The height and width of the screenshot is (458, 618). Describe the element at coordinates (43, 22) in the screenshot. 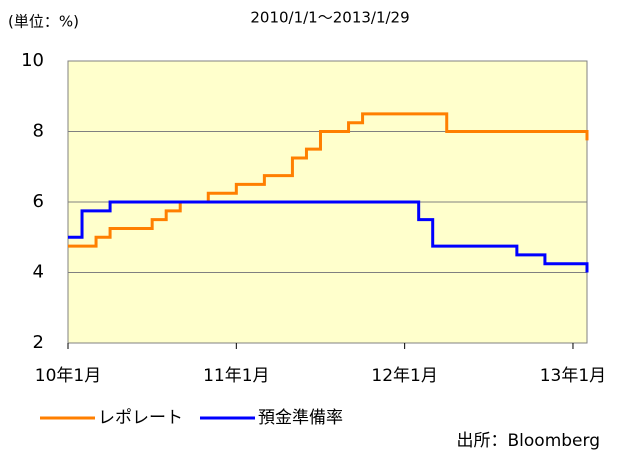

I see `unit-label: (単位：%)` at that location.